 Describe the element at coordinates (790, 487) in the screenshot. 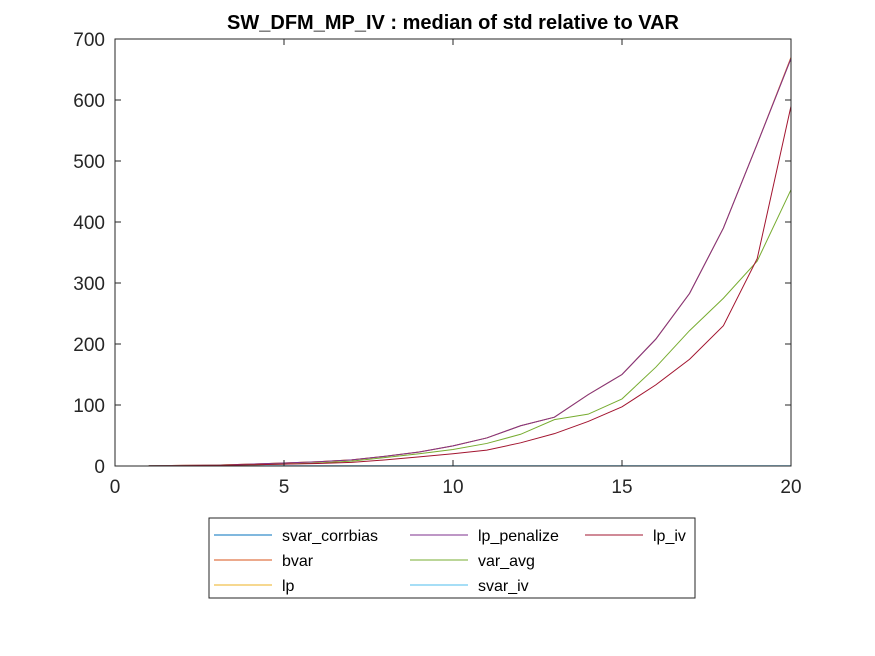

I see `x-tick-label: 20` at that location.